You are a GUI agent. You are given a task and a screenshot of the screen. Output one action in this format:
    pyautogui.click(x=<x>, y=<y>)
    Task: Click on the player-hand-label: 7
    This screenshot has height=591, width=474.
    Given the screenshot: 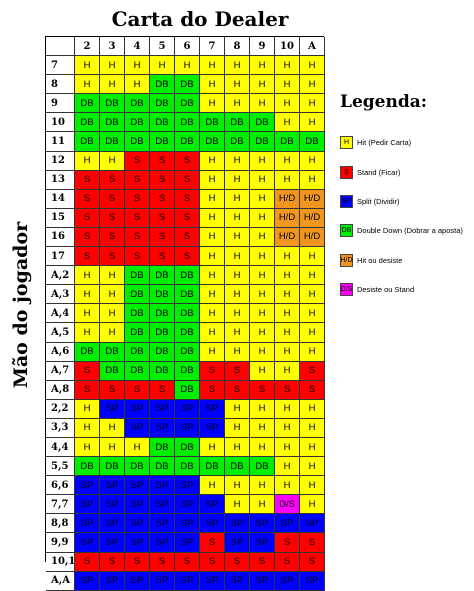 What is the action you would take?
    pyautogui.click(x=60, y=66)
    